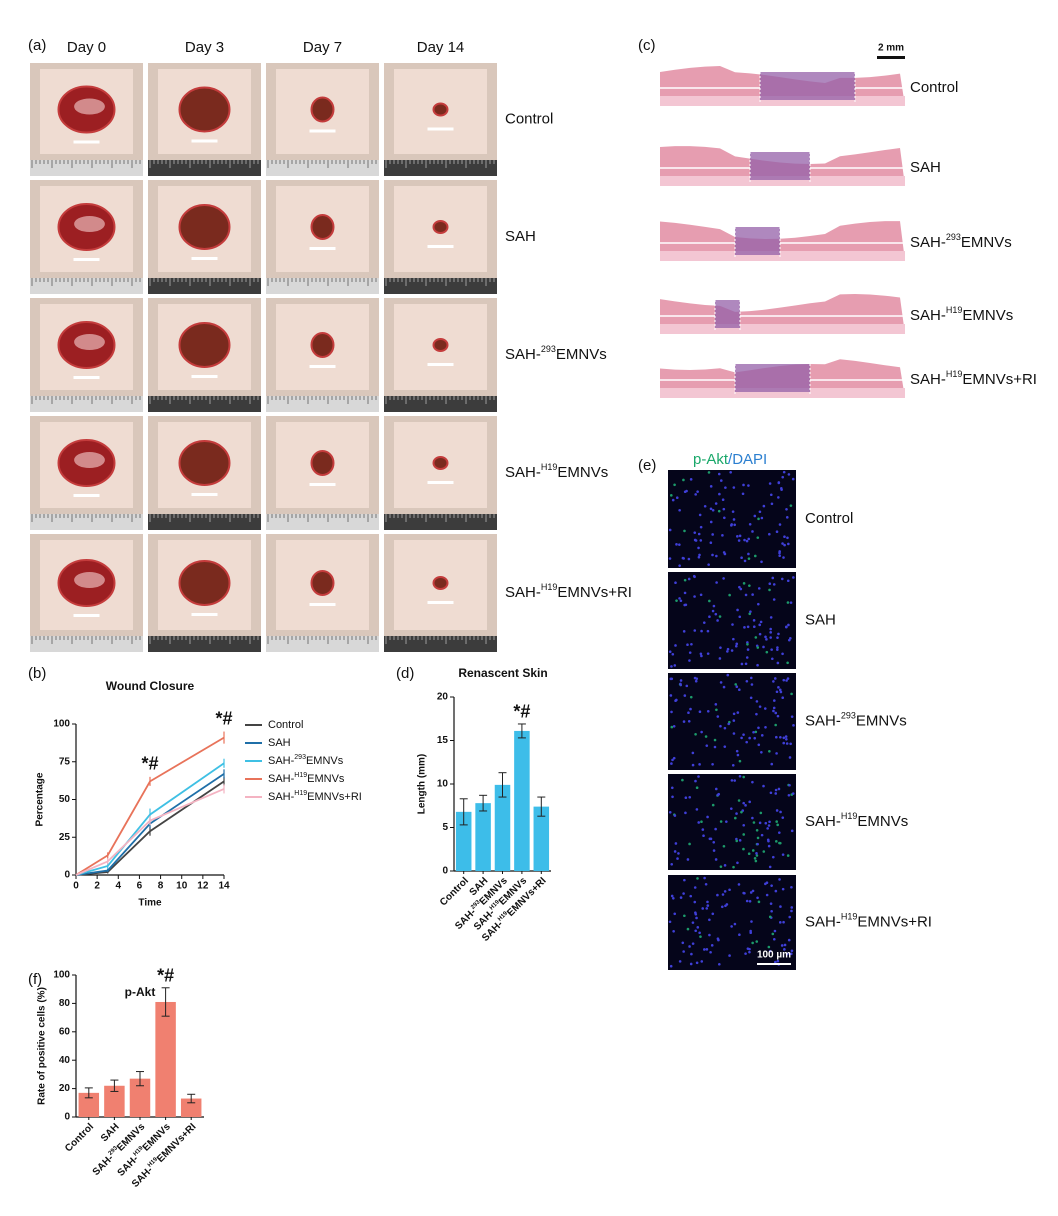 This screenshot has width=1058, height=1216. What do you see at coordinates (150, 903) in the screenshot?
I see `x-axis-label: Time` at bounding box center [150, 903].